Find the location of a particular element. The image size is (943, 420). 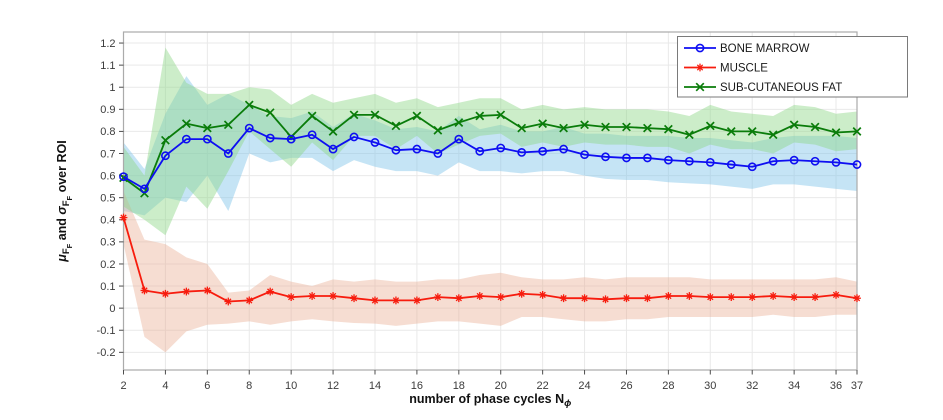

legend-item-muscle: MUSCLE is located at coordinates (726, 69).